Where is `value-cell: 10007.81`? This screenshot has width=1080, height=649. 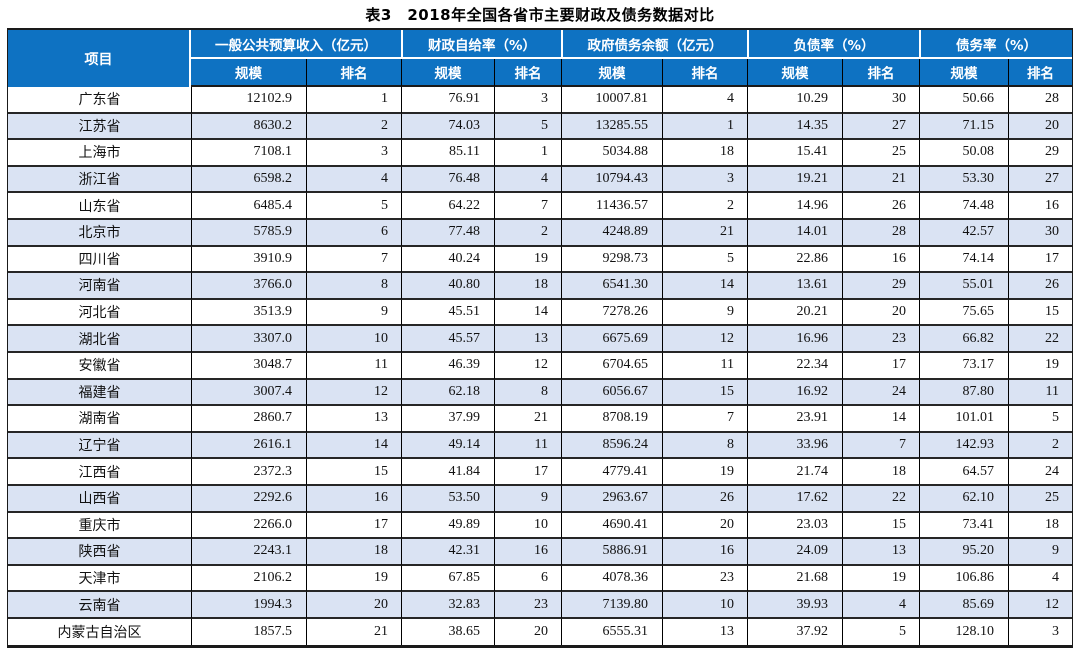
value-cell: 10007.81 is located at coordinates (611, 100).